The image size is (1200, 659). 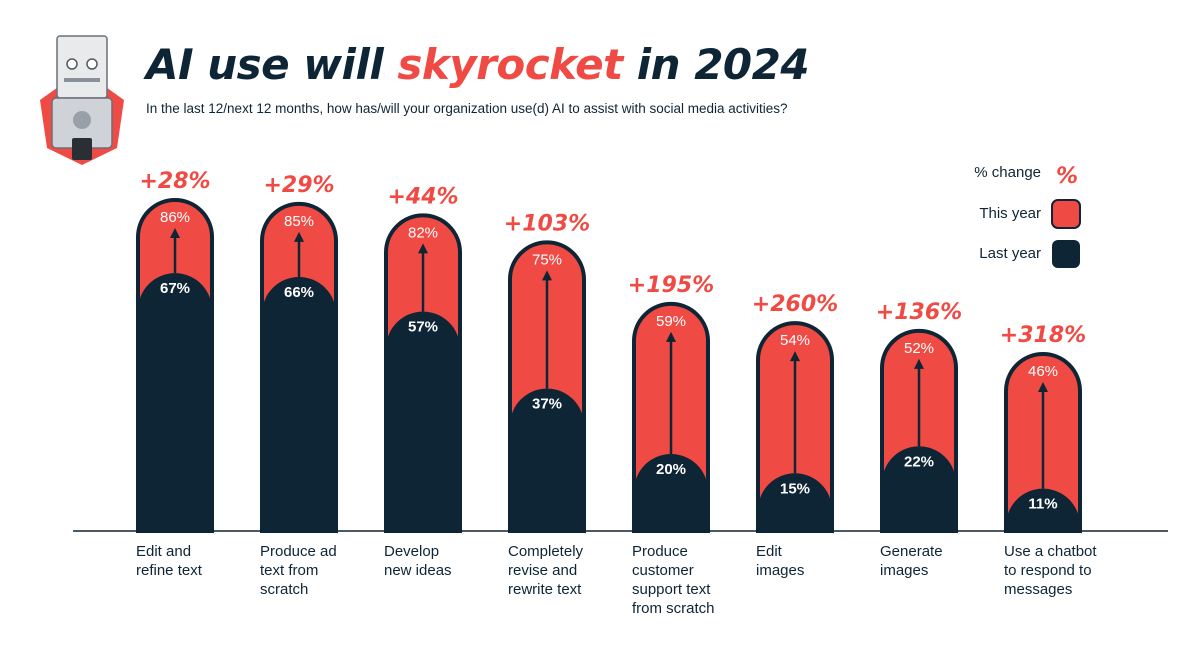 I want to click on title-part-end: in 2024, so click(x=716, y=64).